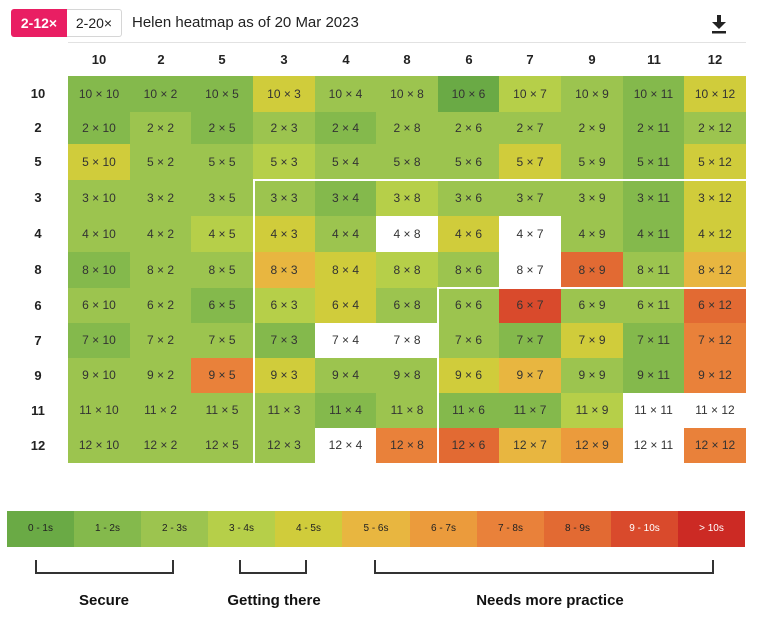  Describe the element at coordinates (407, 270) in the screenshot. I see `heatmap-cell: 8 × 8` at that location.